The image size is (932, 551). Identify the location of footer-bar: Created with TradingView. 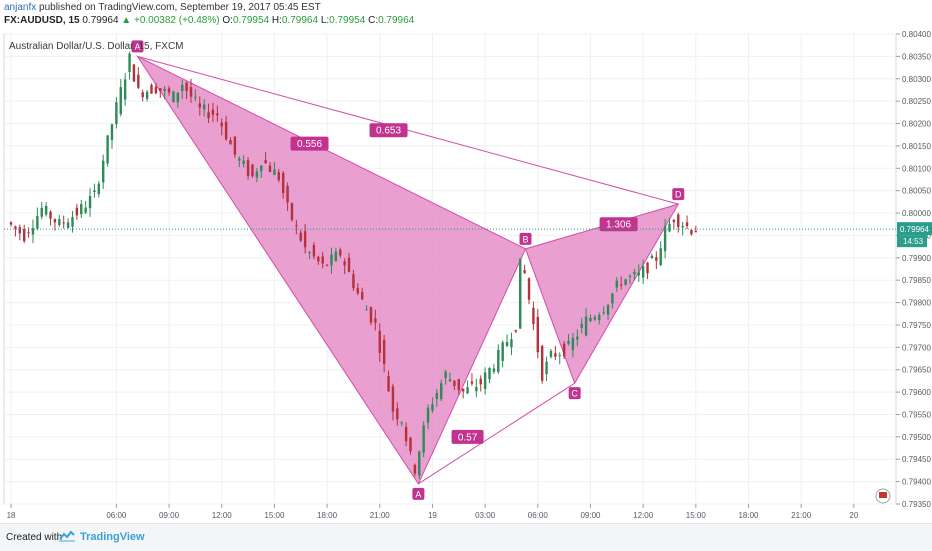
(466, 537).